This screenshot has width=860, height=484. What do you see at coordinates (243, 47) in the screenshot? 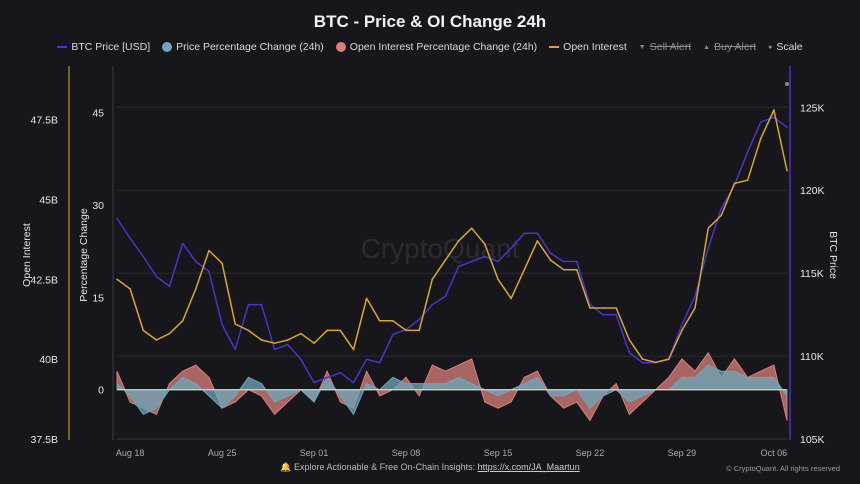
I see `legend-item-price-pct: Price Percentage Change (24h)` at bounding box center [243, 47].